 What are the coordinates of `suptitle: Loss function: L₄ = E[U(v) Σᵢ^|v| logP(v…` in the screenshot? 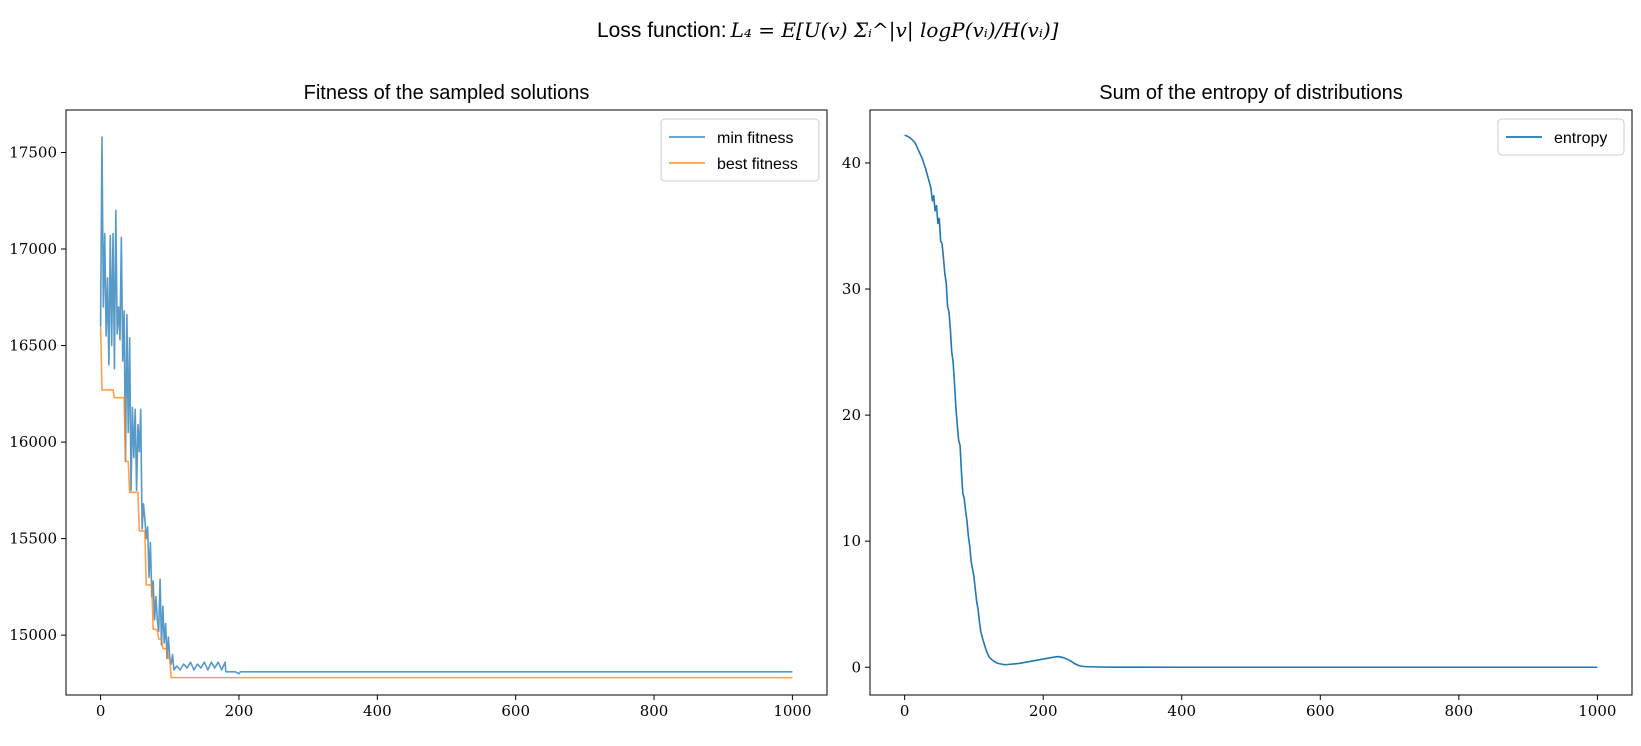 It's located at (828, 30).